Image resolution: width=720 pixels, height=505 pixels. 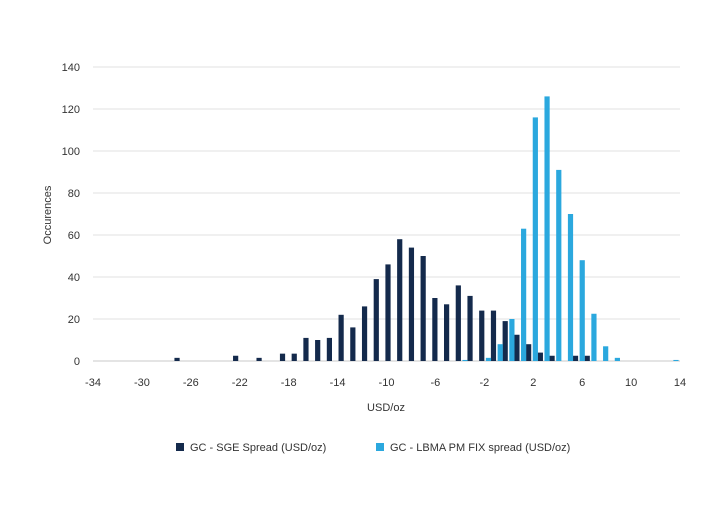 I want to click on bar-sge--1, so click(x=493, y=335).